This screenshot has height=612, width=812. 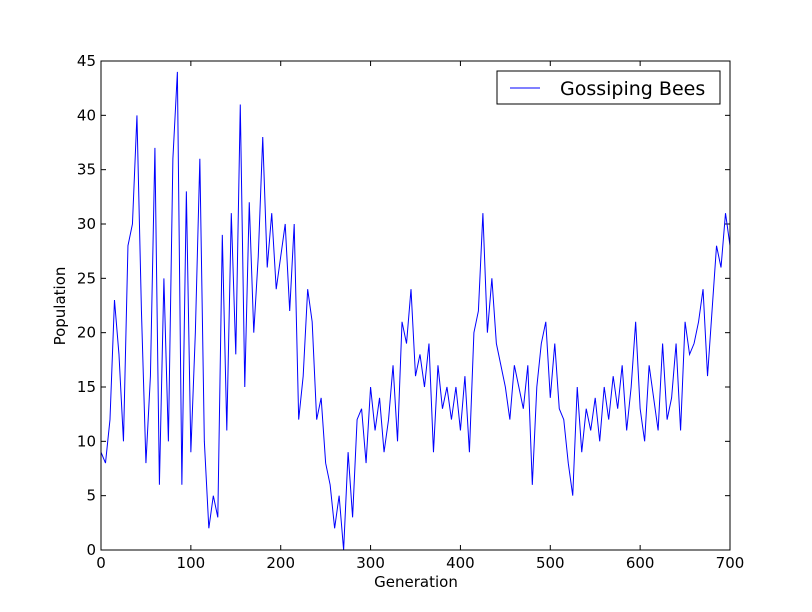 What do you see at coordinates (86, 387) in the screenshot?
I see `y-tick-label: 15` at bounding box center [86, 387].